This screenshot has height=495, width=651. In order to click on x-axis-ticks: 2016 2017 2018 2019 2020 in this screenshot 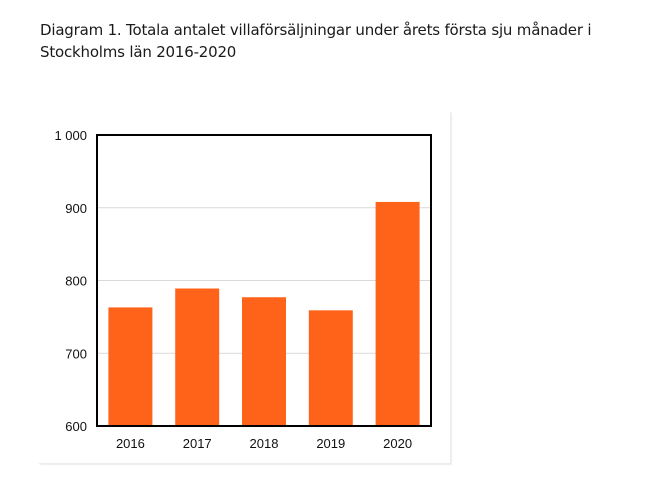, I will do `click(264, 443)`.